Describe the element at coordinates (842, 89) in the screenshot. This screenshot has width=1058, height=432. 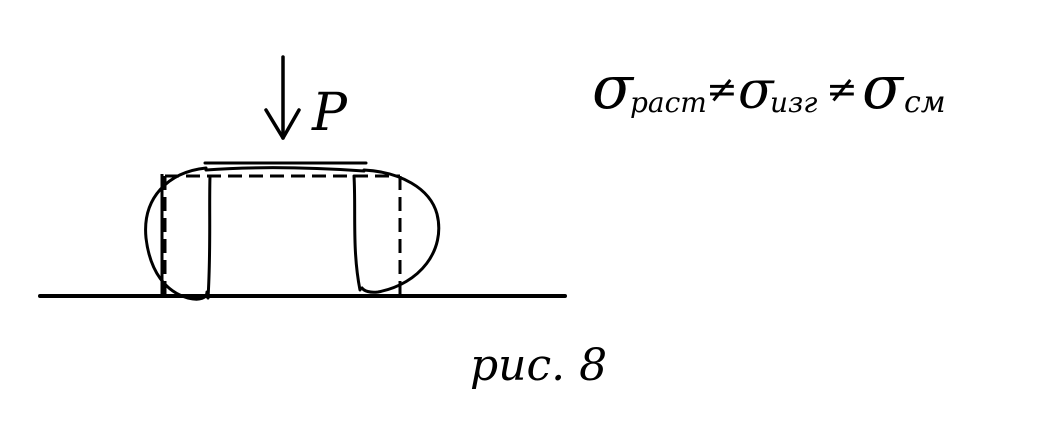
I see `not-equal-symbol-2: ≠` at that location.